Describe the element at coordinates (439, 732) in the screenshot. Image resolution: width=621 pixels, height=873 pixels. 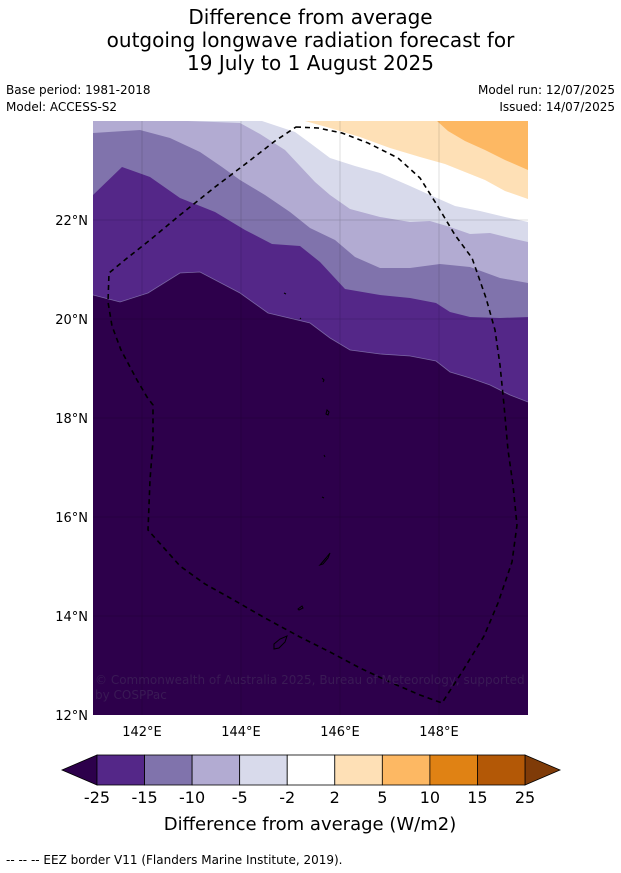
I see `lon-tick-148: 148°E` at that location.